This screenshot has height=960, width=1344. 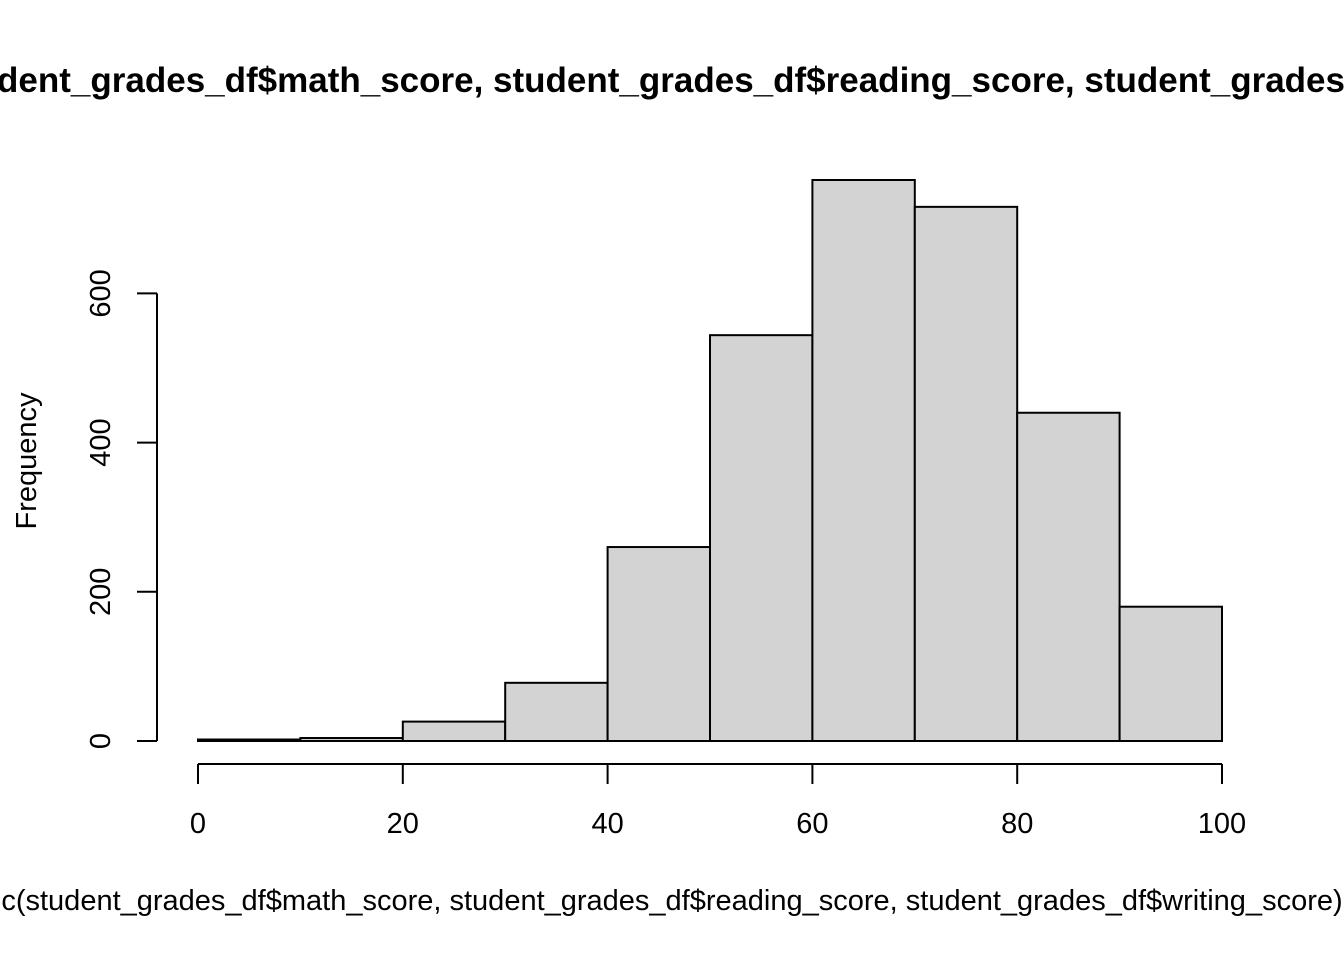 What do you see at coordinates (1017, 824) in the screenshot?
I see `x-tick-label-4: 80` at bounding box center [1017, 824].